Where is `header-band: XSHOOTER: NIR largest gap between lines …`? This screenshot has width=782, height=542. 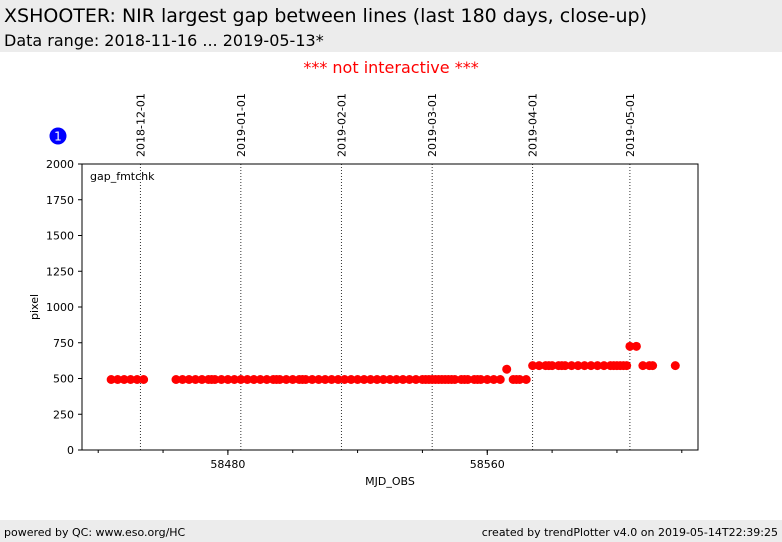 header-band: XSHOOTER: NIR largest gap between lines … is located at coordinates (391, 26).